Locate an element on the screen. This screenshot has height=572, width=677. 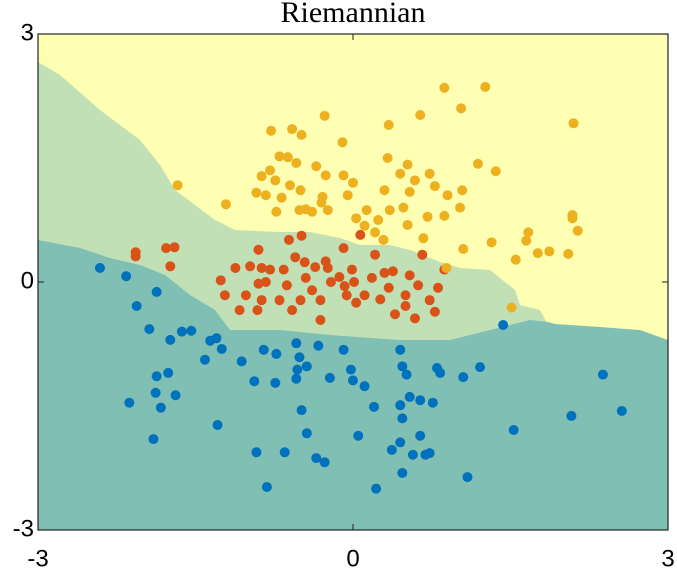
y-tick-label: 0 is located at coordinates (27, 280).